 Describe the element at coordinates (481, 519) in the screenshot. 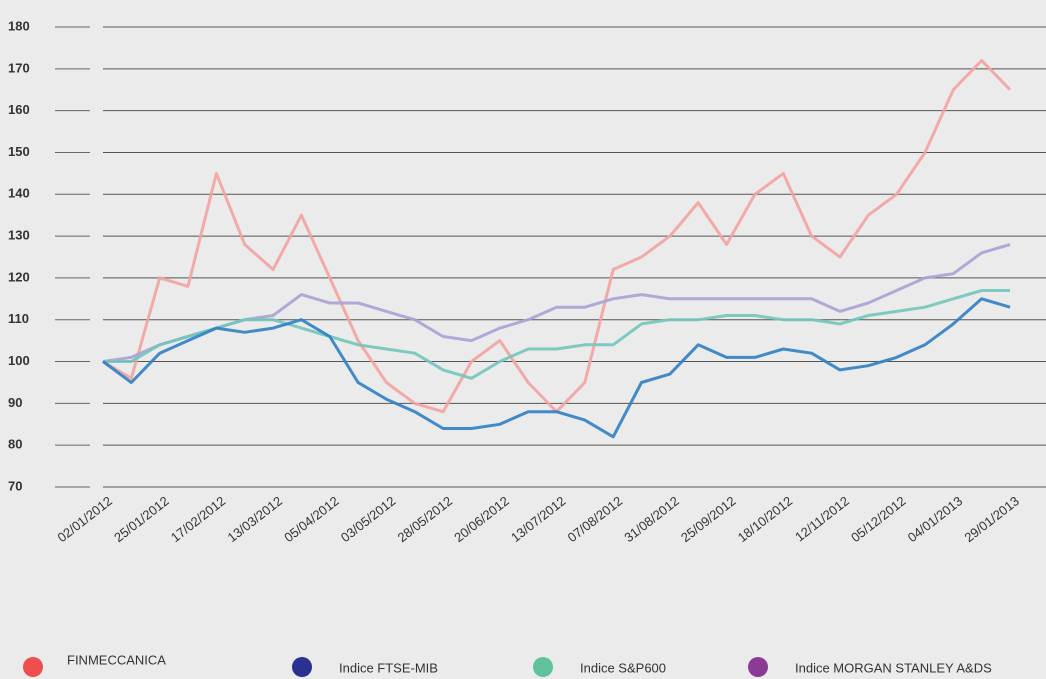

I see `x-tick-label: 20/06/2012` at that location.